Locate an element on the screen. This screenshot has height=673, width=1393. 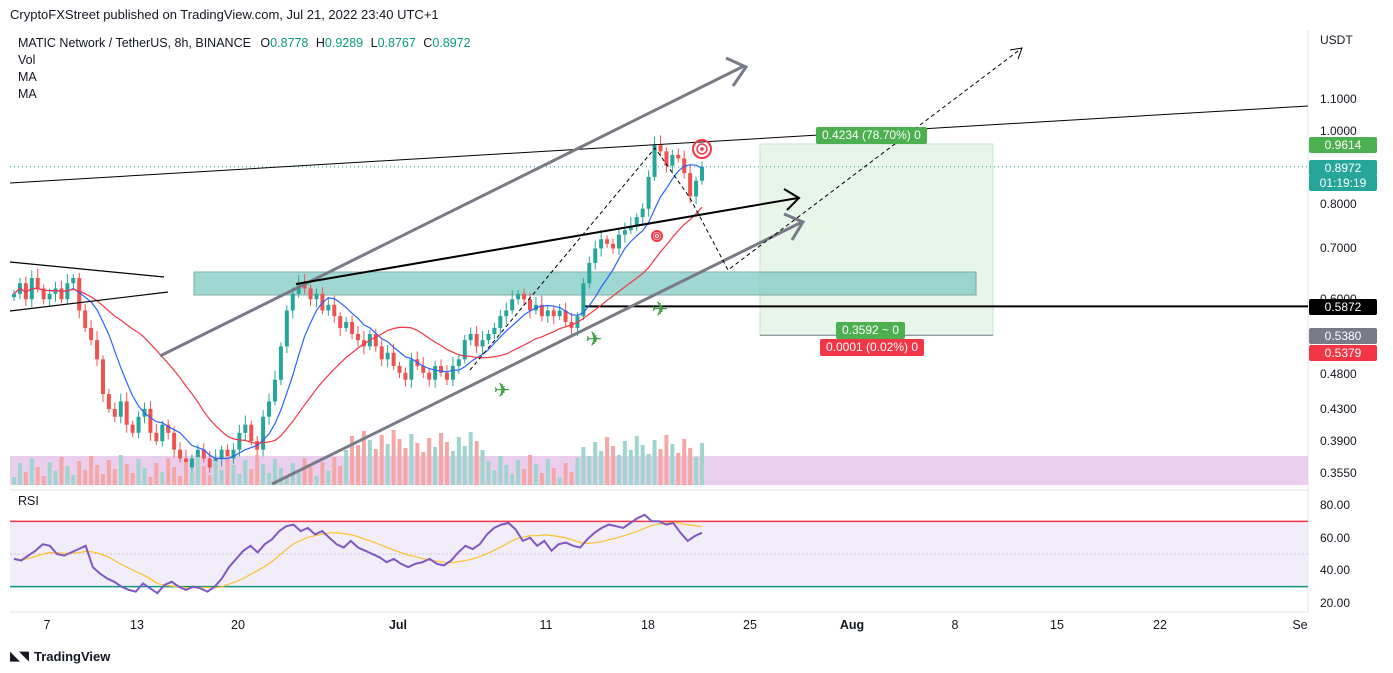
time-tick-label: Aug is located at coordinates (852, 625).